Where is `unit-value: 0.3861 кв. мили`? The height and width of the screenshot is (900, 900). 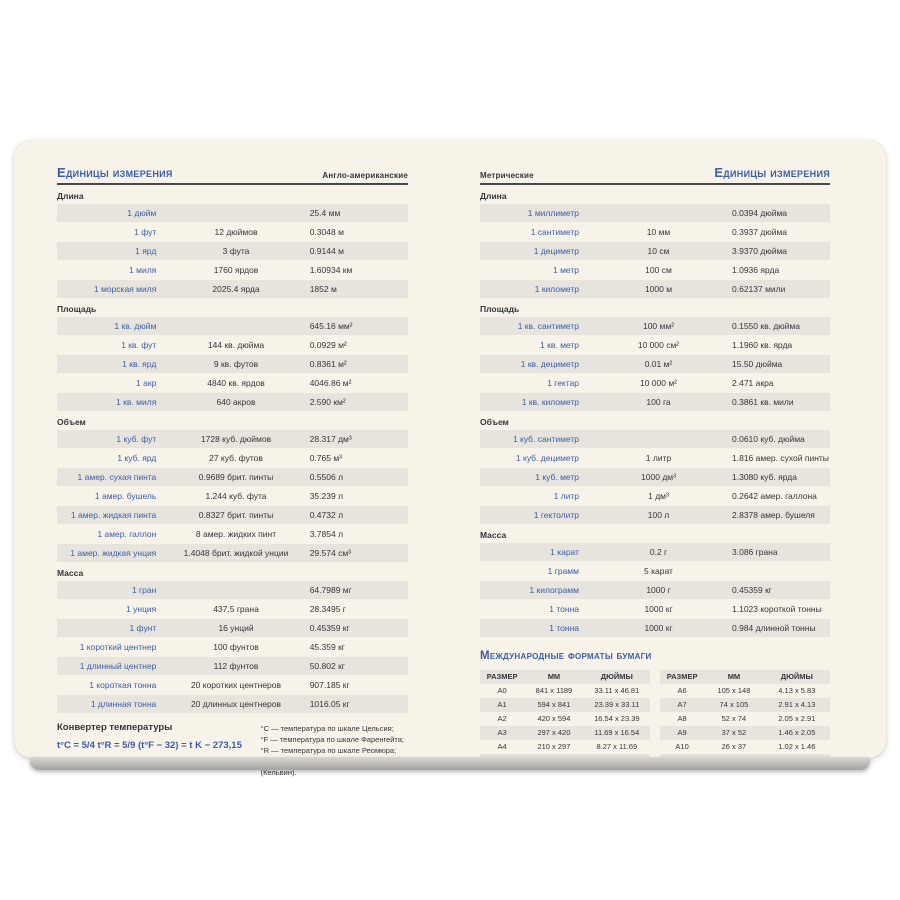 unit-value: 0.3861 кв. мили is located at coordinates (763, 402).